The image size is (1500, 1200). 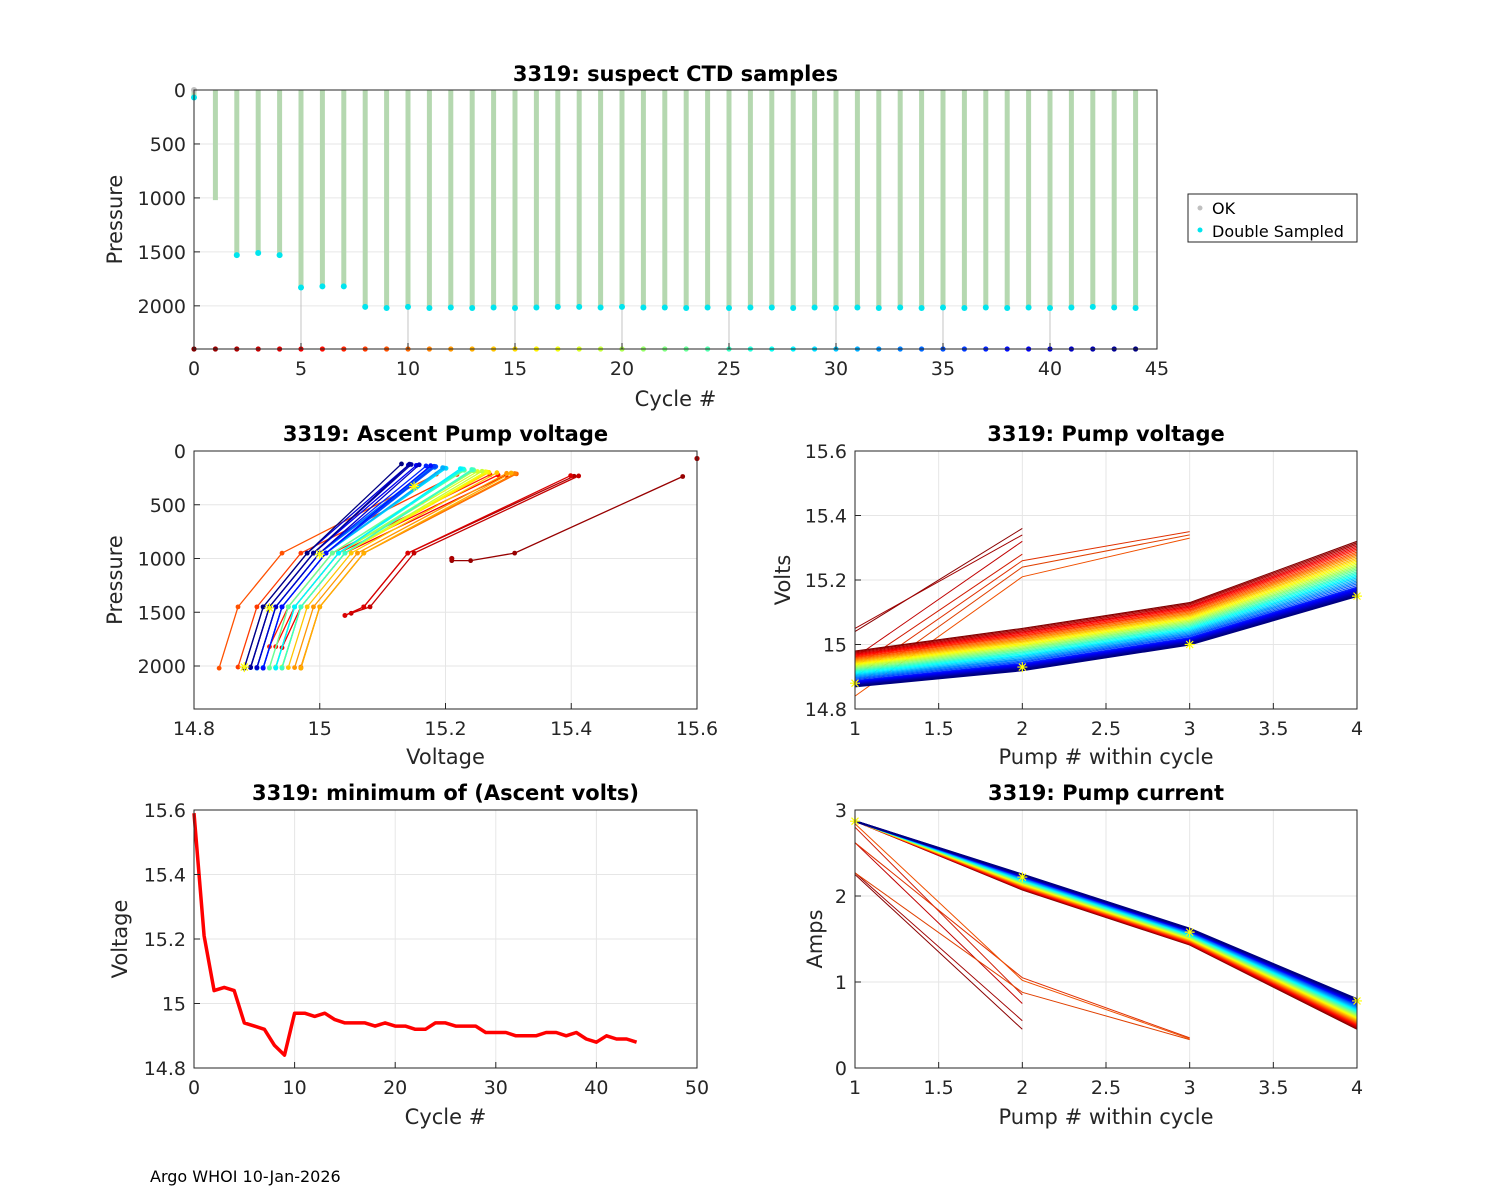 I want to click on pumpv-xtick-label: 1, so click(x=855, y=729).